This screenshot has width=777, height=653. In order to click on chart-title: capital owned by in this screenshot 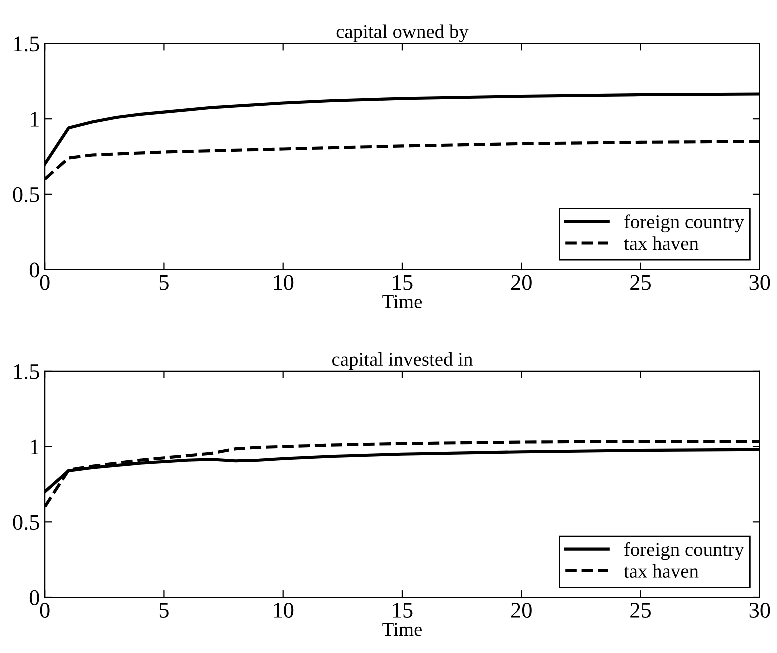, I will do `click(402, 33)`.